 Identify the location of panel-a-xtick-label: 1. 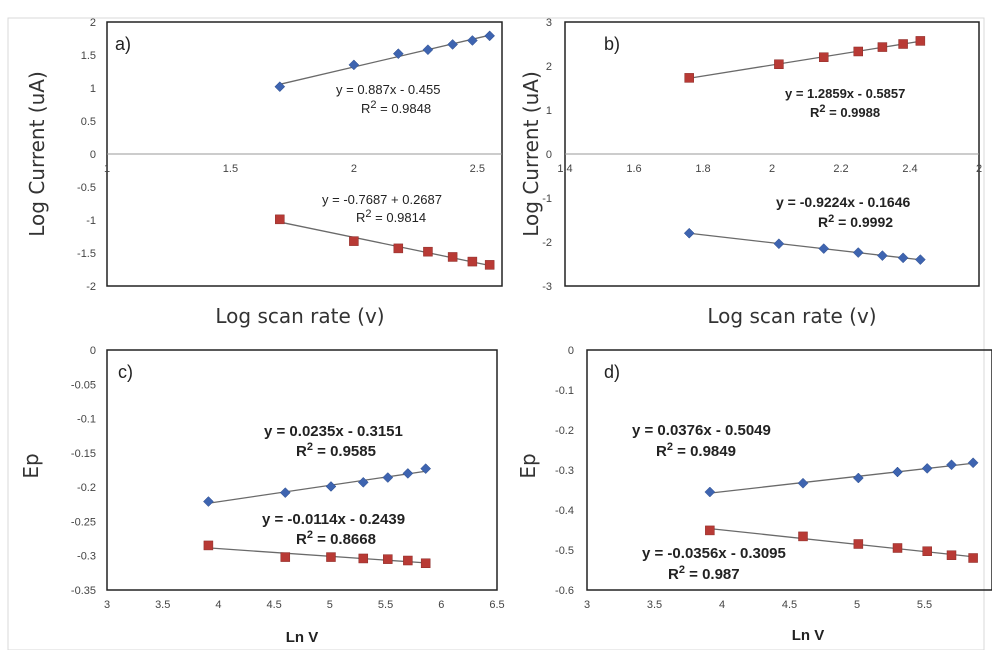
(107, 169).